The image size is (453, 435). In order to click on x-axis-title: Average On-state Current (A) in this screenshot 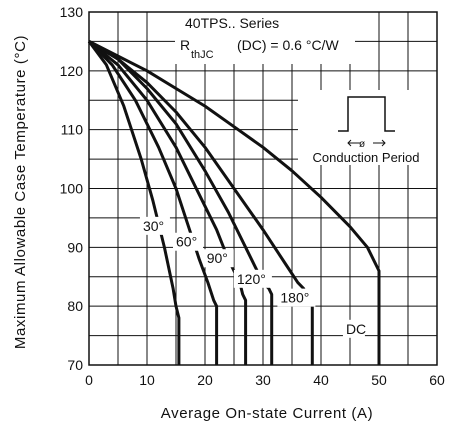, I will do `click(267, 413)`.